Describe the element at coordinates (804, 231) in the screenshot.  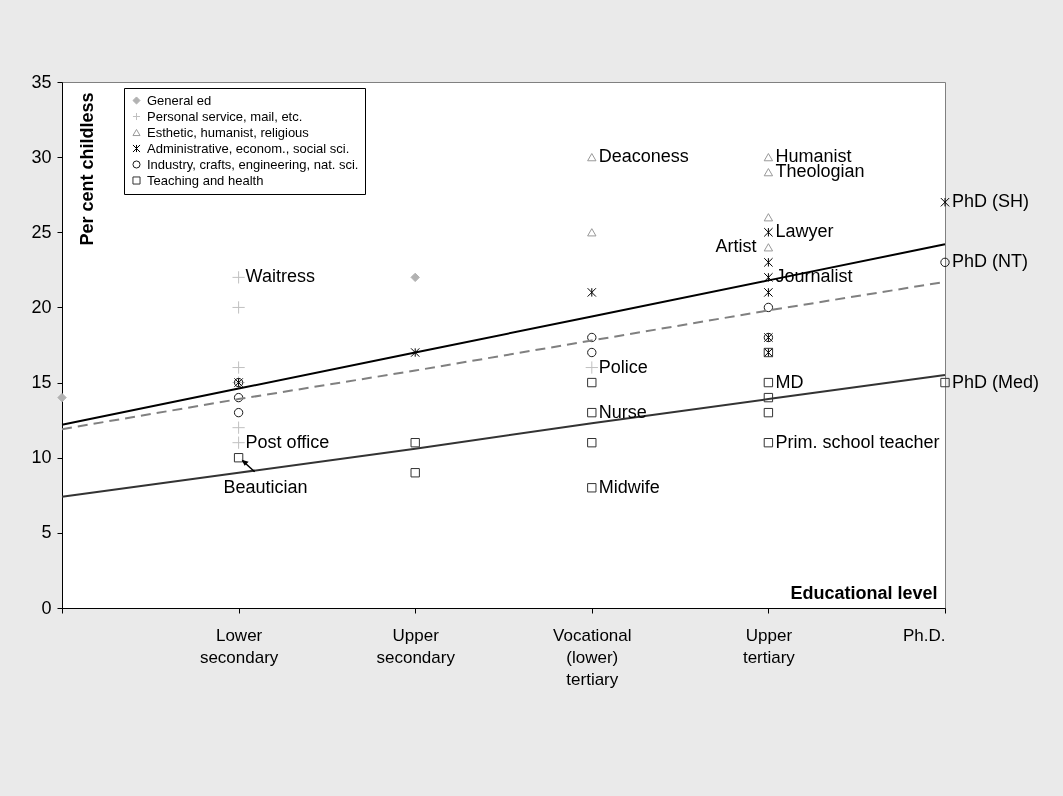
I see `annotation: Lawyer` at that location.